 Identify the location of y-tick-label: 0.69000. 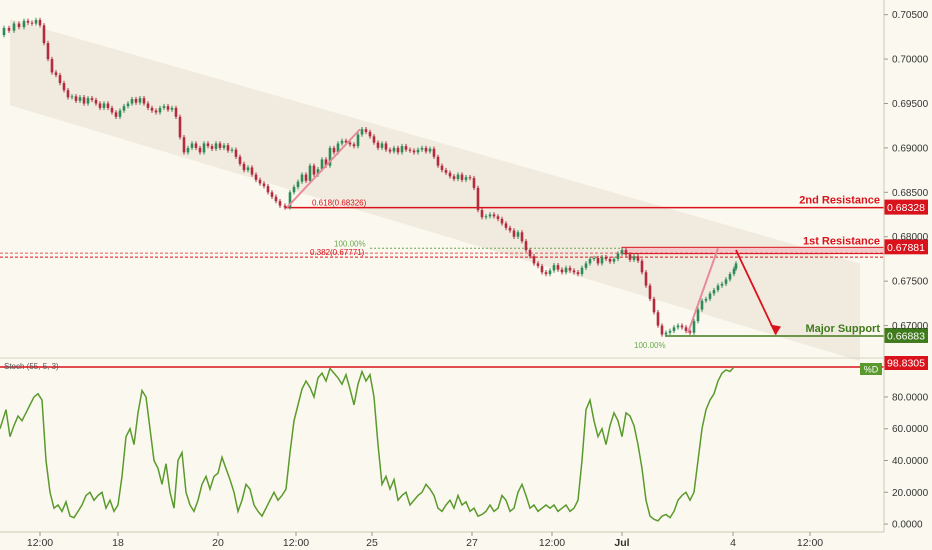
(910, 148).